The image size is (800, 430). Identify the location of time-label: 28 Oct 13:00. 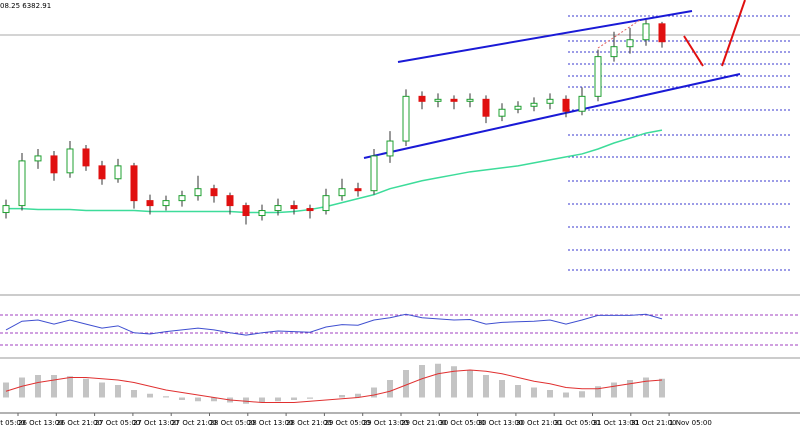
(271, 423).